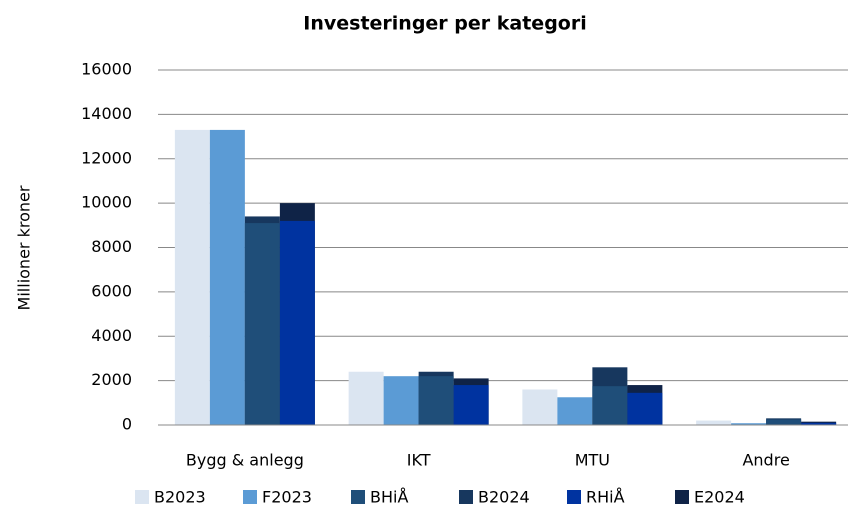 This screenshot has height=514, width=853. Describe the element at coordinates (245, 460) in the screenshot. I see `x-tick-label: Bygg & anlegg` at that location.